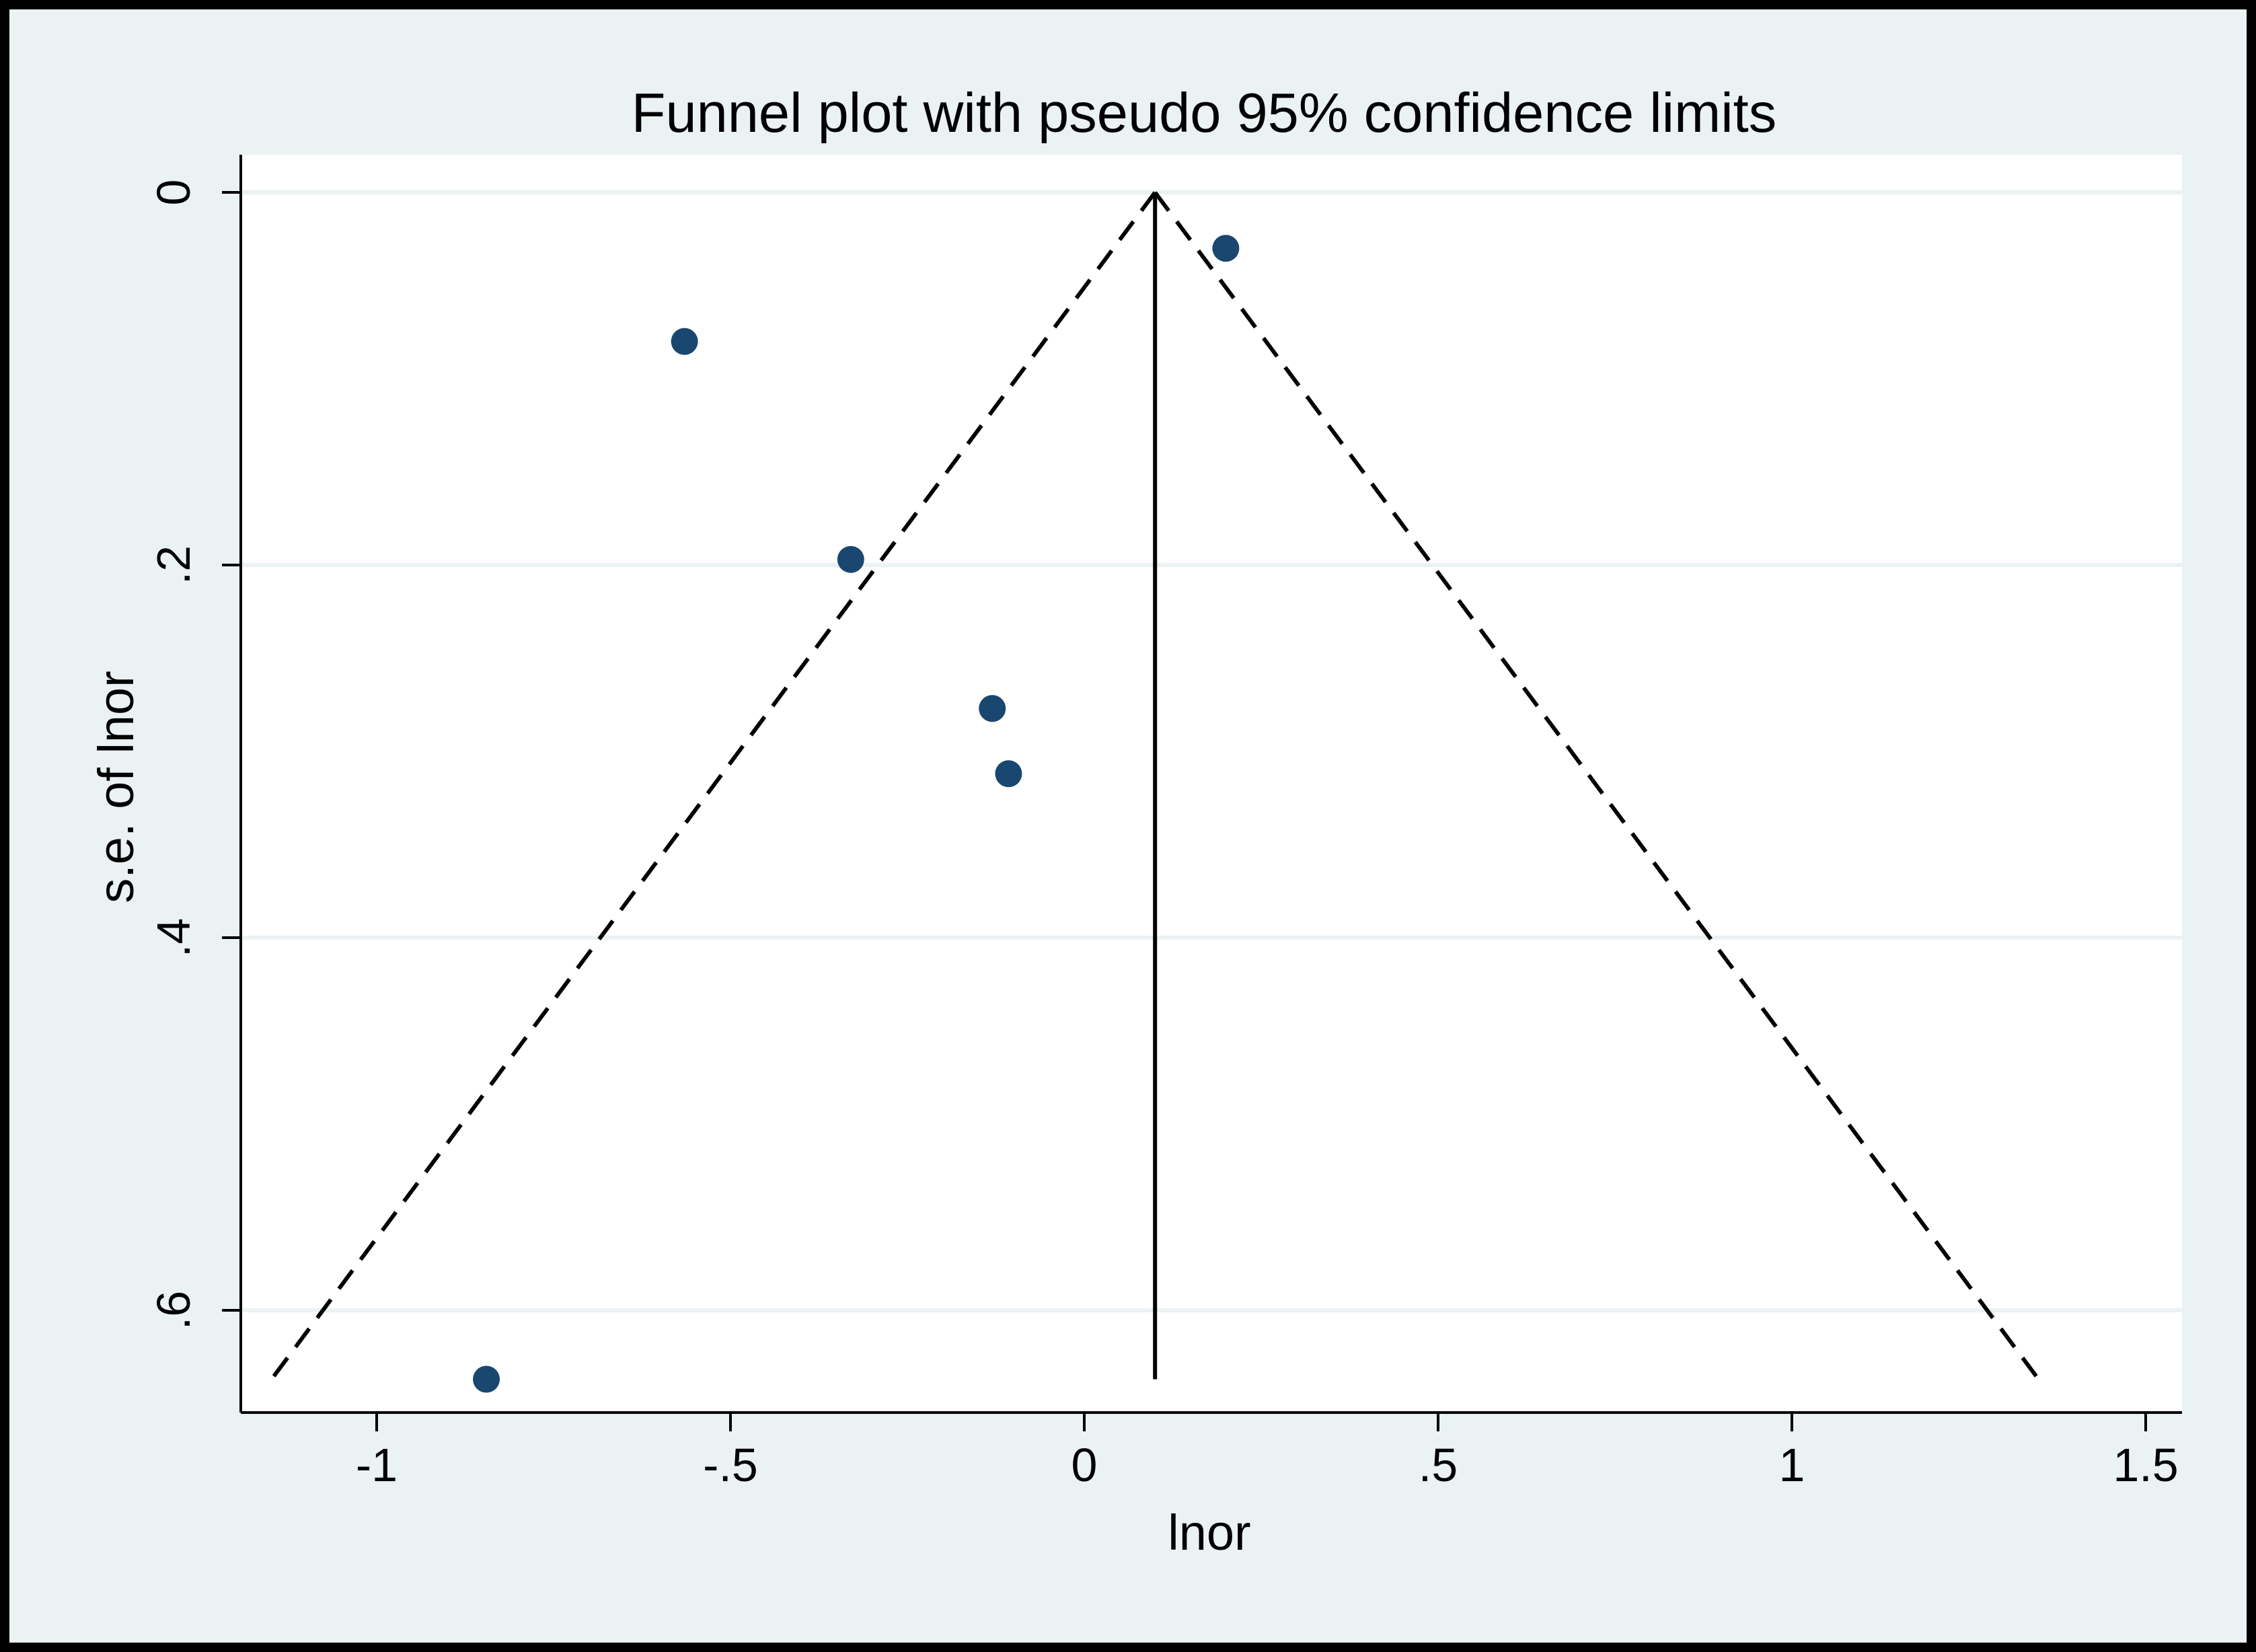 Image resolution: width=2256 pixels, height=1652 pixels. Describe the element at coordinates (173, 937) in the screenshot. I see `y-tick-label-2: .4` at that location.